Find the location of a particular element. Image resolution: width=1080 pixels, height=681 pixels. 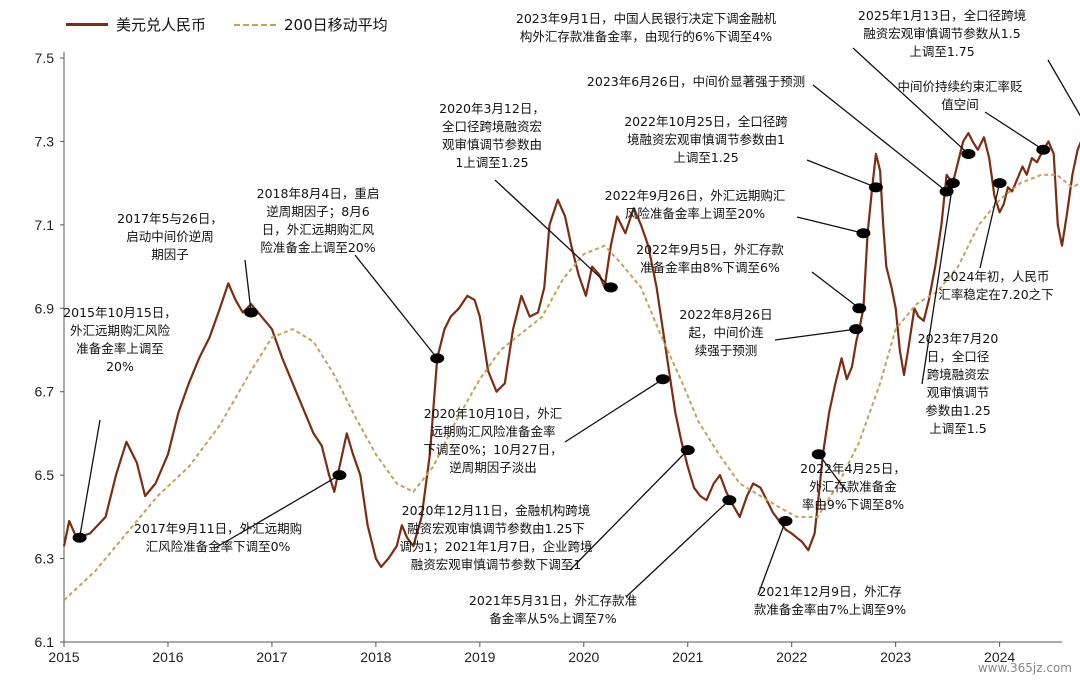

annotation-label: 2022年8月26日 起，中间价连 续强于预测 is located at coordinates (726, 332).